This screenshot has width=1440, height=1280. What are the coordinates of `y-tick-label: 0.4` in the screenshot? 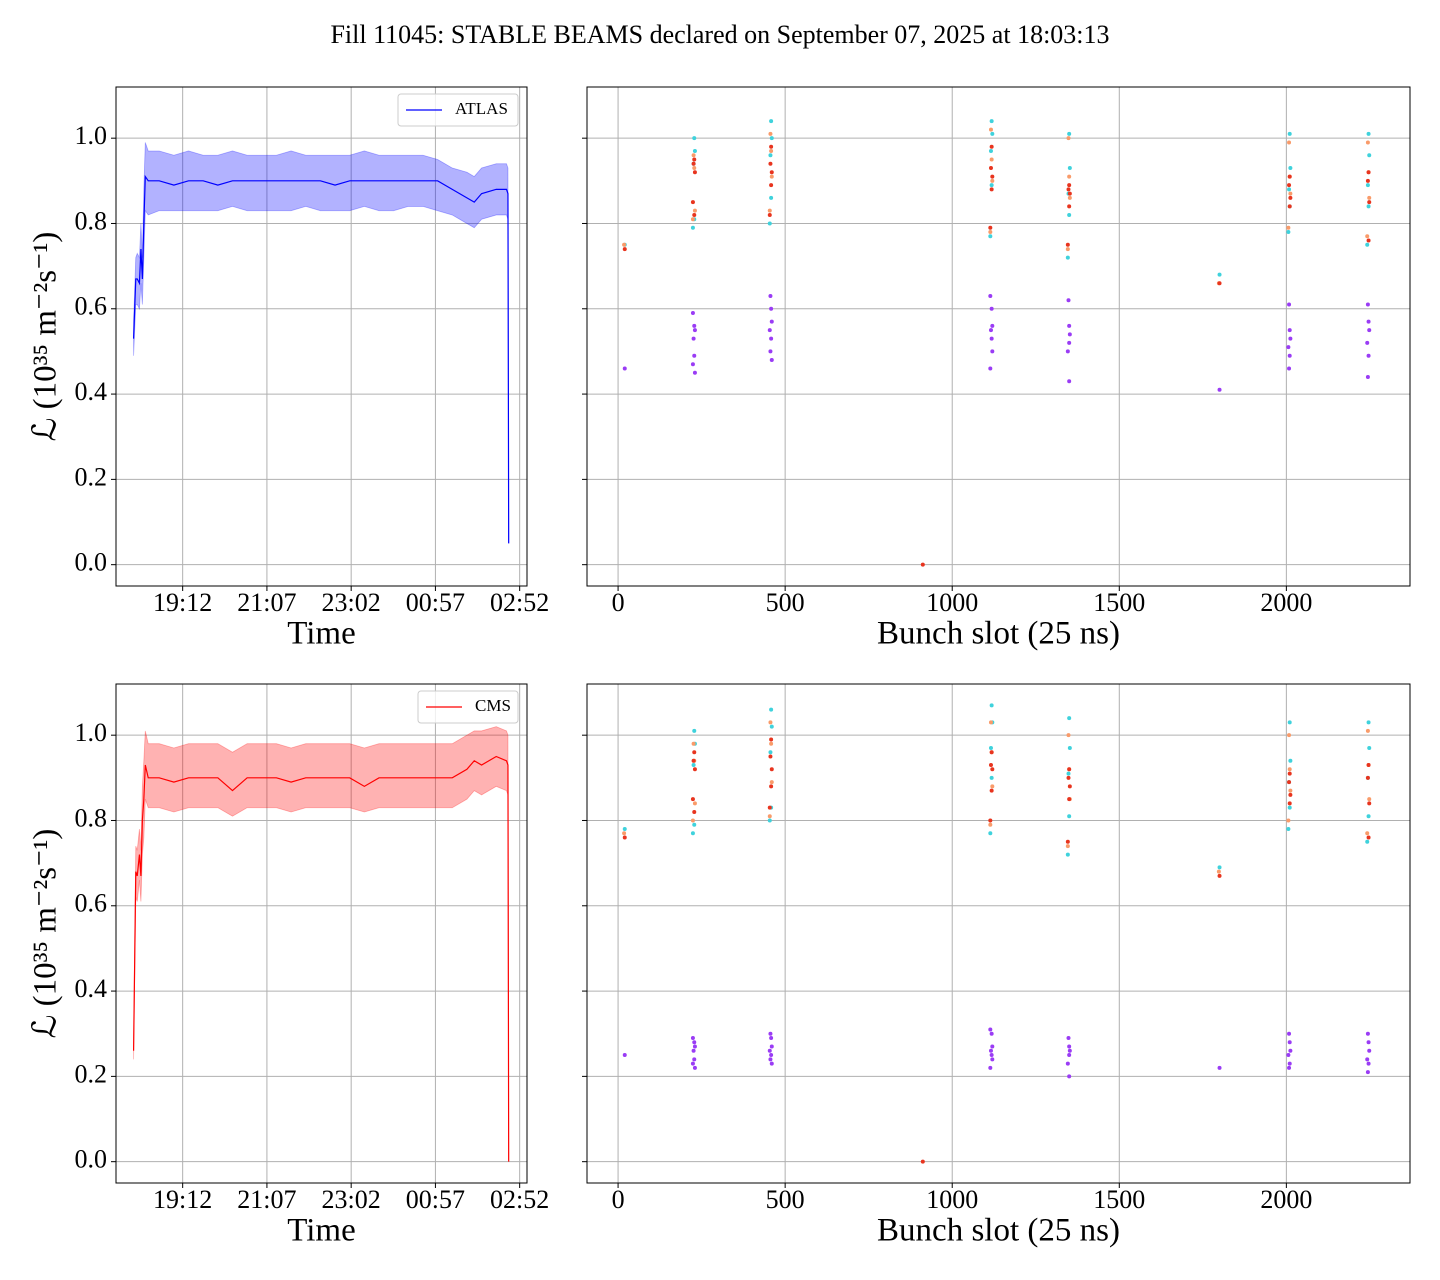 It's located at (91, 391).